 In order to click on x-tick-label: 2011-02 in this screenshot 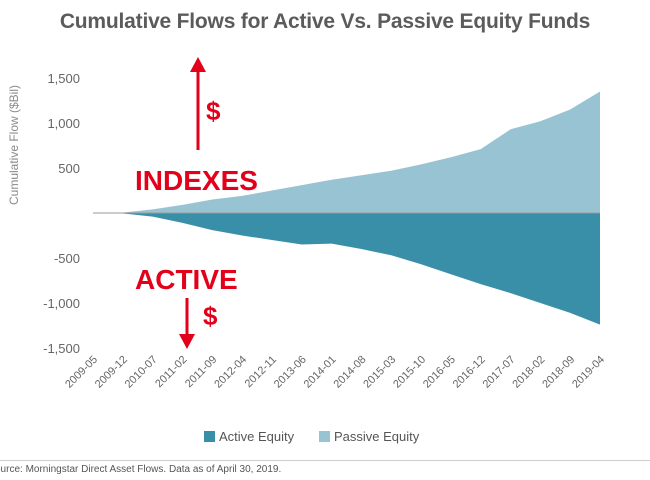, I will do `click(171, 372)`.